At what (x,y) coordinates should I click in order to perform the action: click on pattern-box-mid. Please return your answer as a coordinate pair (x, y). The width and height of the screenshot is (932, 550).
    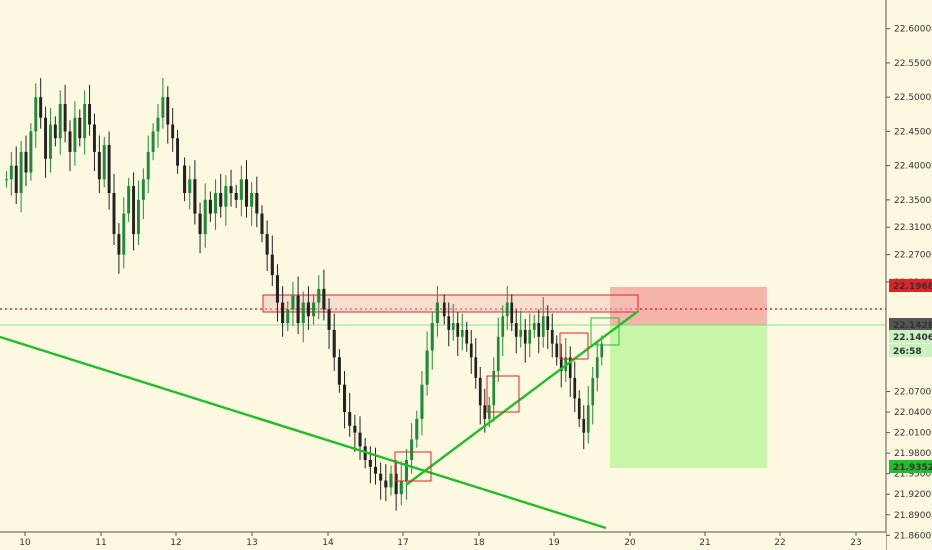
    Looking at the image, I should click on (503, 394).